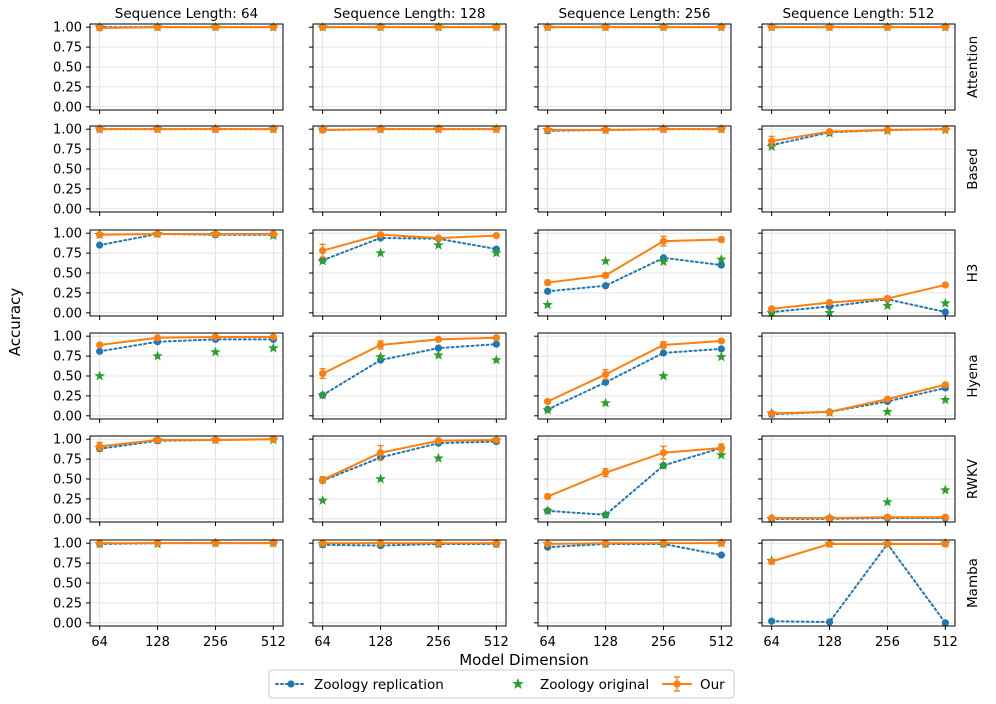 This screenshot has width=996, height=704. Describe the element at coordinates (869, 480) in the screenshot. I see `panel-r4-c3: RWKV` at that location.